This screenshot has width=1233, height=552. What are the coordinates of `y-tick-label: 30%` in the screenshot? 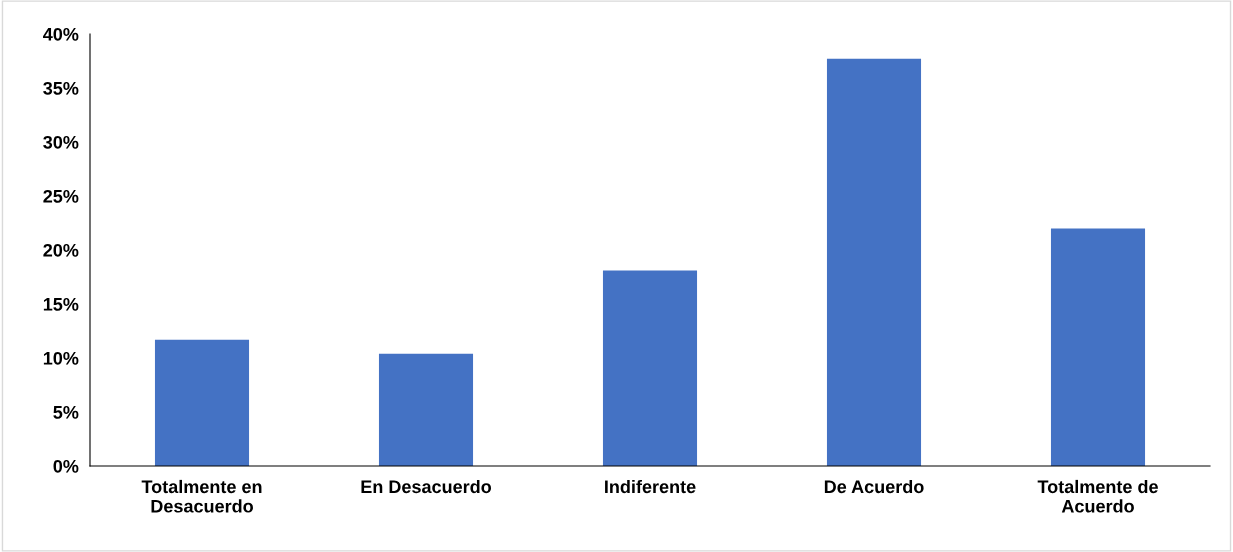 It's located at (61, 142).